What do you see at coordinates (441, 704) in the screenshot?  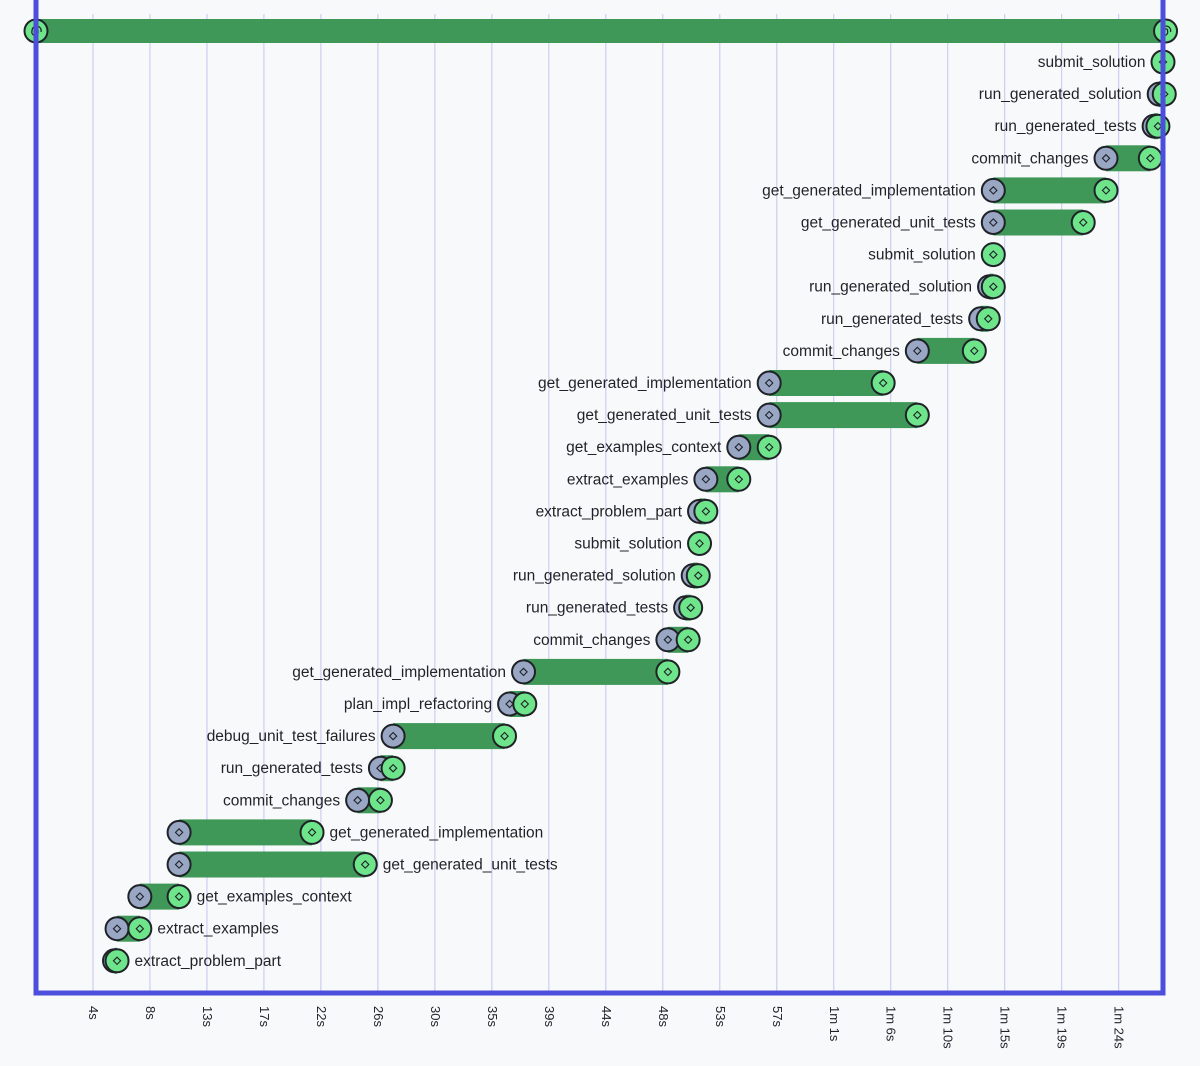 I see `span-row: plan_impl_refactoring` at bounding box center [441, 704].